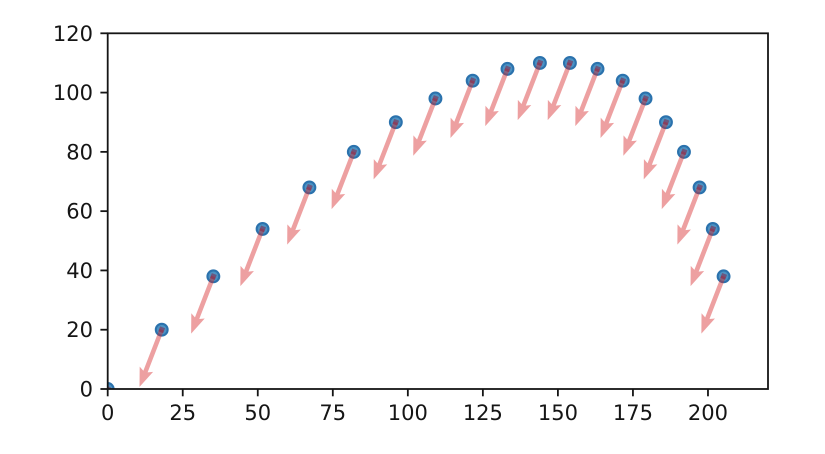 The image size is (825, 454). Describe the element at coordinates (73, 93) in the screenshot. I see `y-tick-label: 100` at that location.